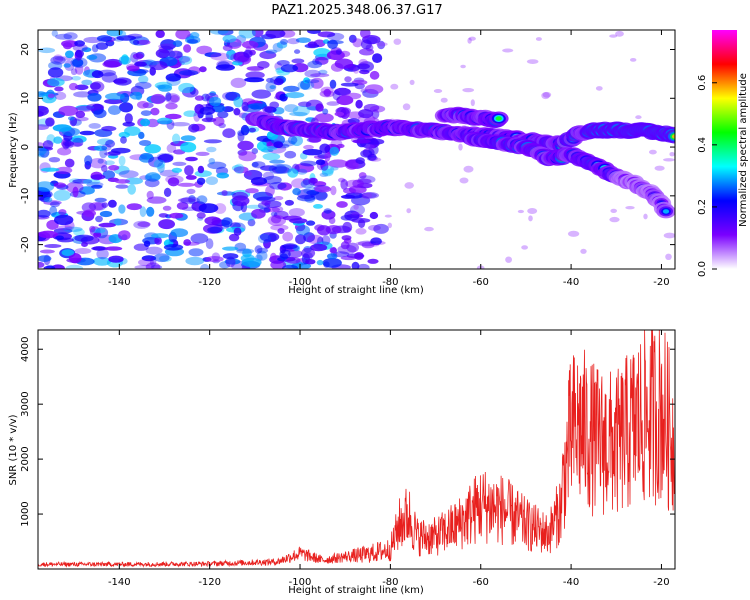  What do you see at coordinates (356, 10) in the screenshot?
I see `chart-title: PAZ1.2025.348.06.37.G17` at bounding box center [356, 10].